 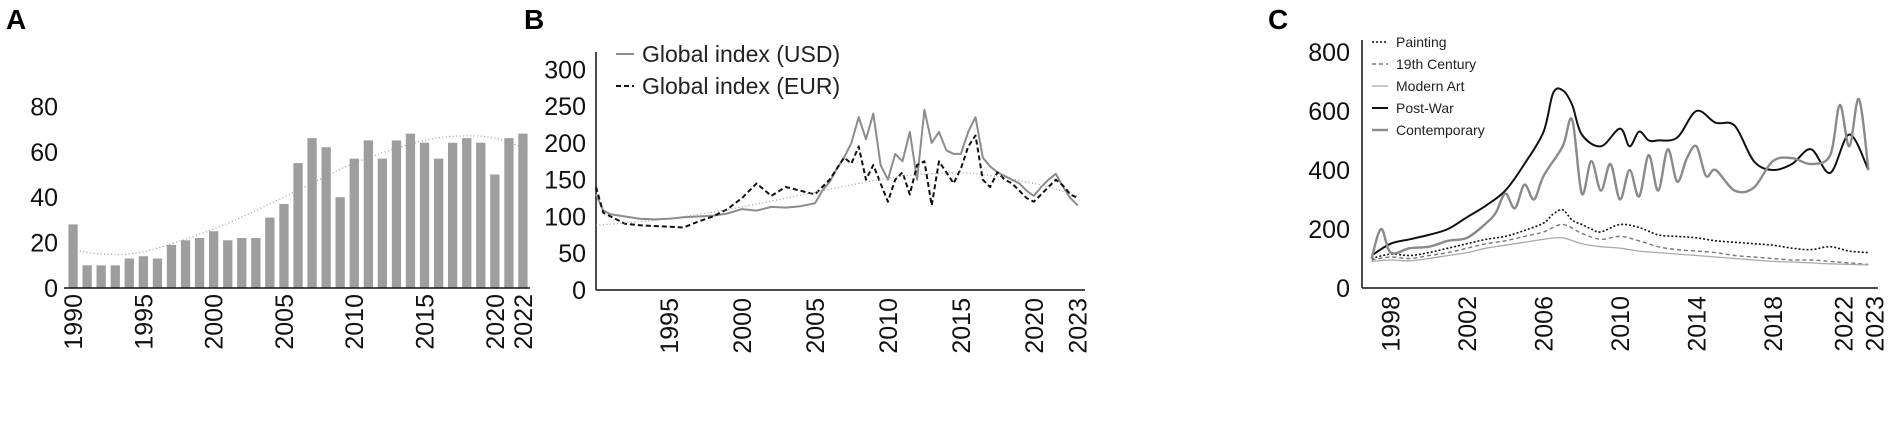 I want to click on y-tick-label: 250, so click(x=565, y=107).